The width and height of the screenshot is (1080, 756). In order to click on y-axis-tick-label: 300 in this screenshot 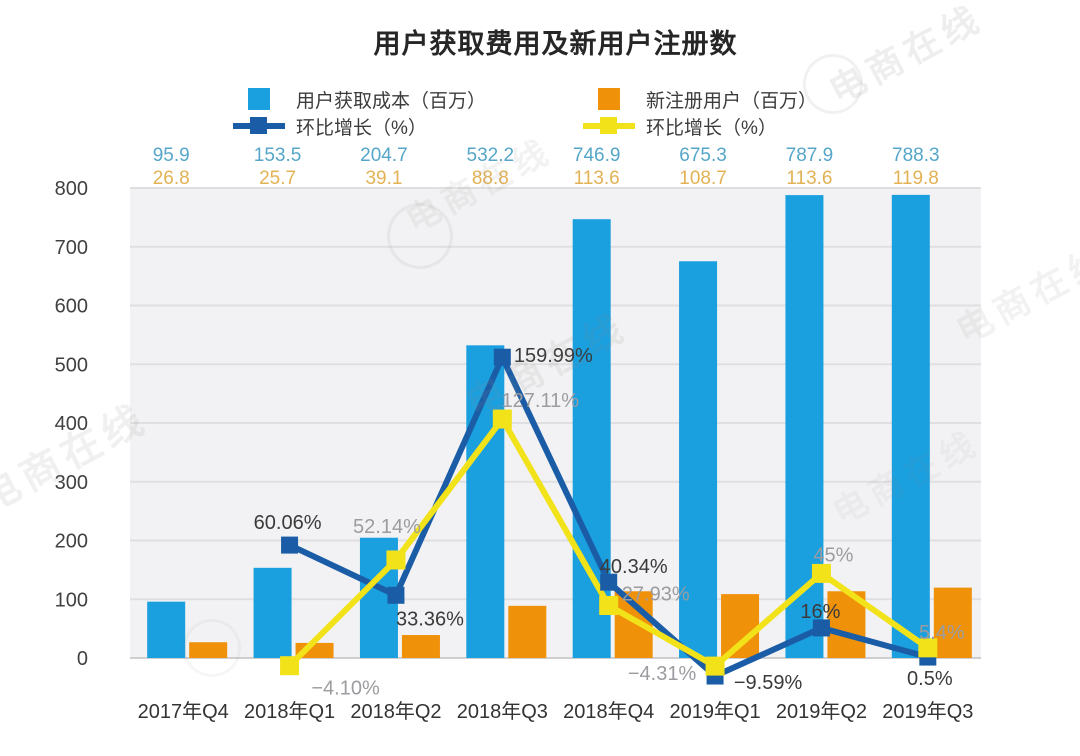, I will do `click(71, 483)`.